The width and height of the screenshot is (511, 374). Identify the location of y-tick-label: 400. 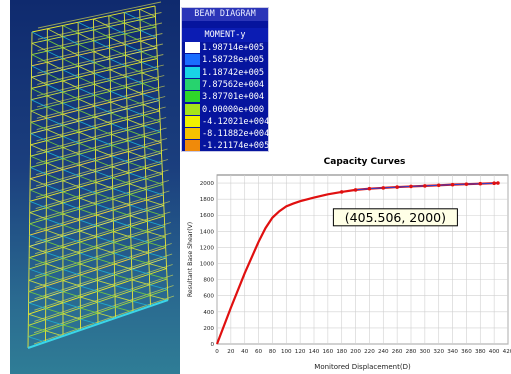
(208, 313).